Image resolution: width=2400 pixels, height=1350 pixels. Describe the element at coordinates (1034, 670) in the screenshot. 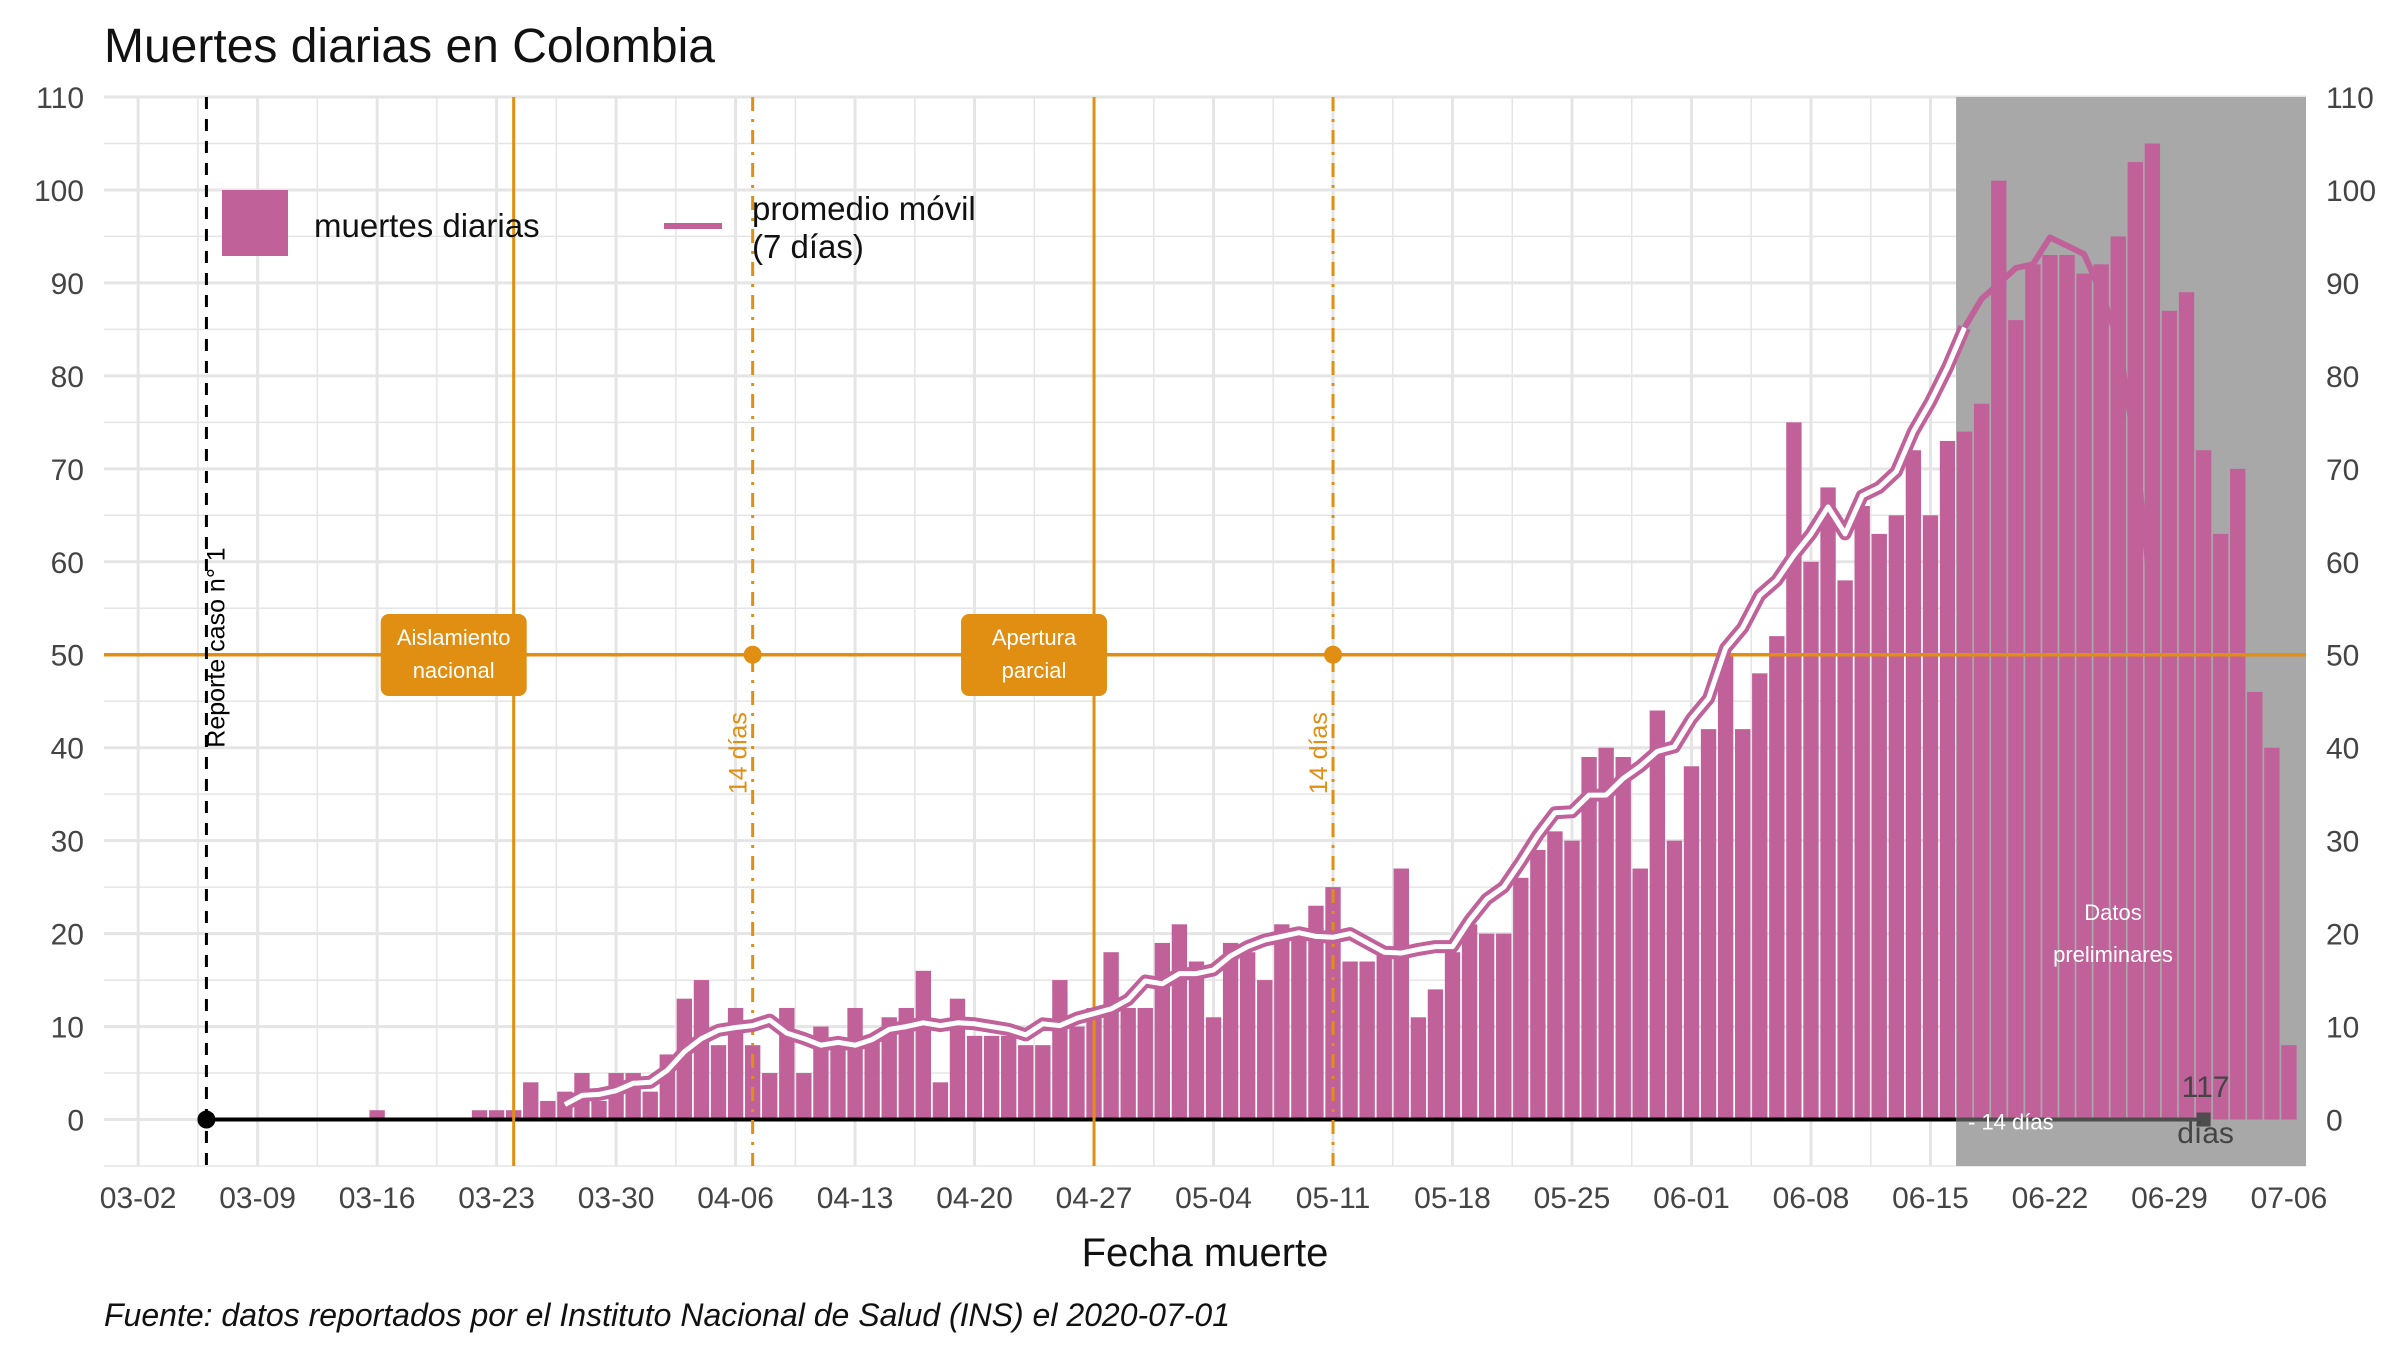

I see `measure-label: parcial` at that location.